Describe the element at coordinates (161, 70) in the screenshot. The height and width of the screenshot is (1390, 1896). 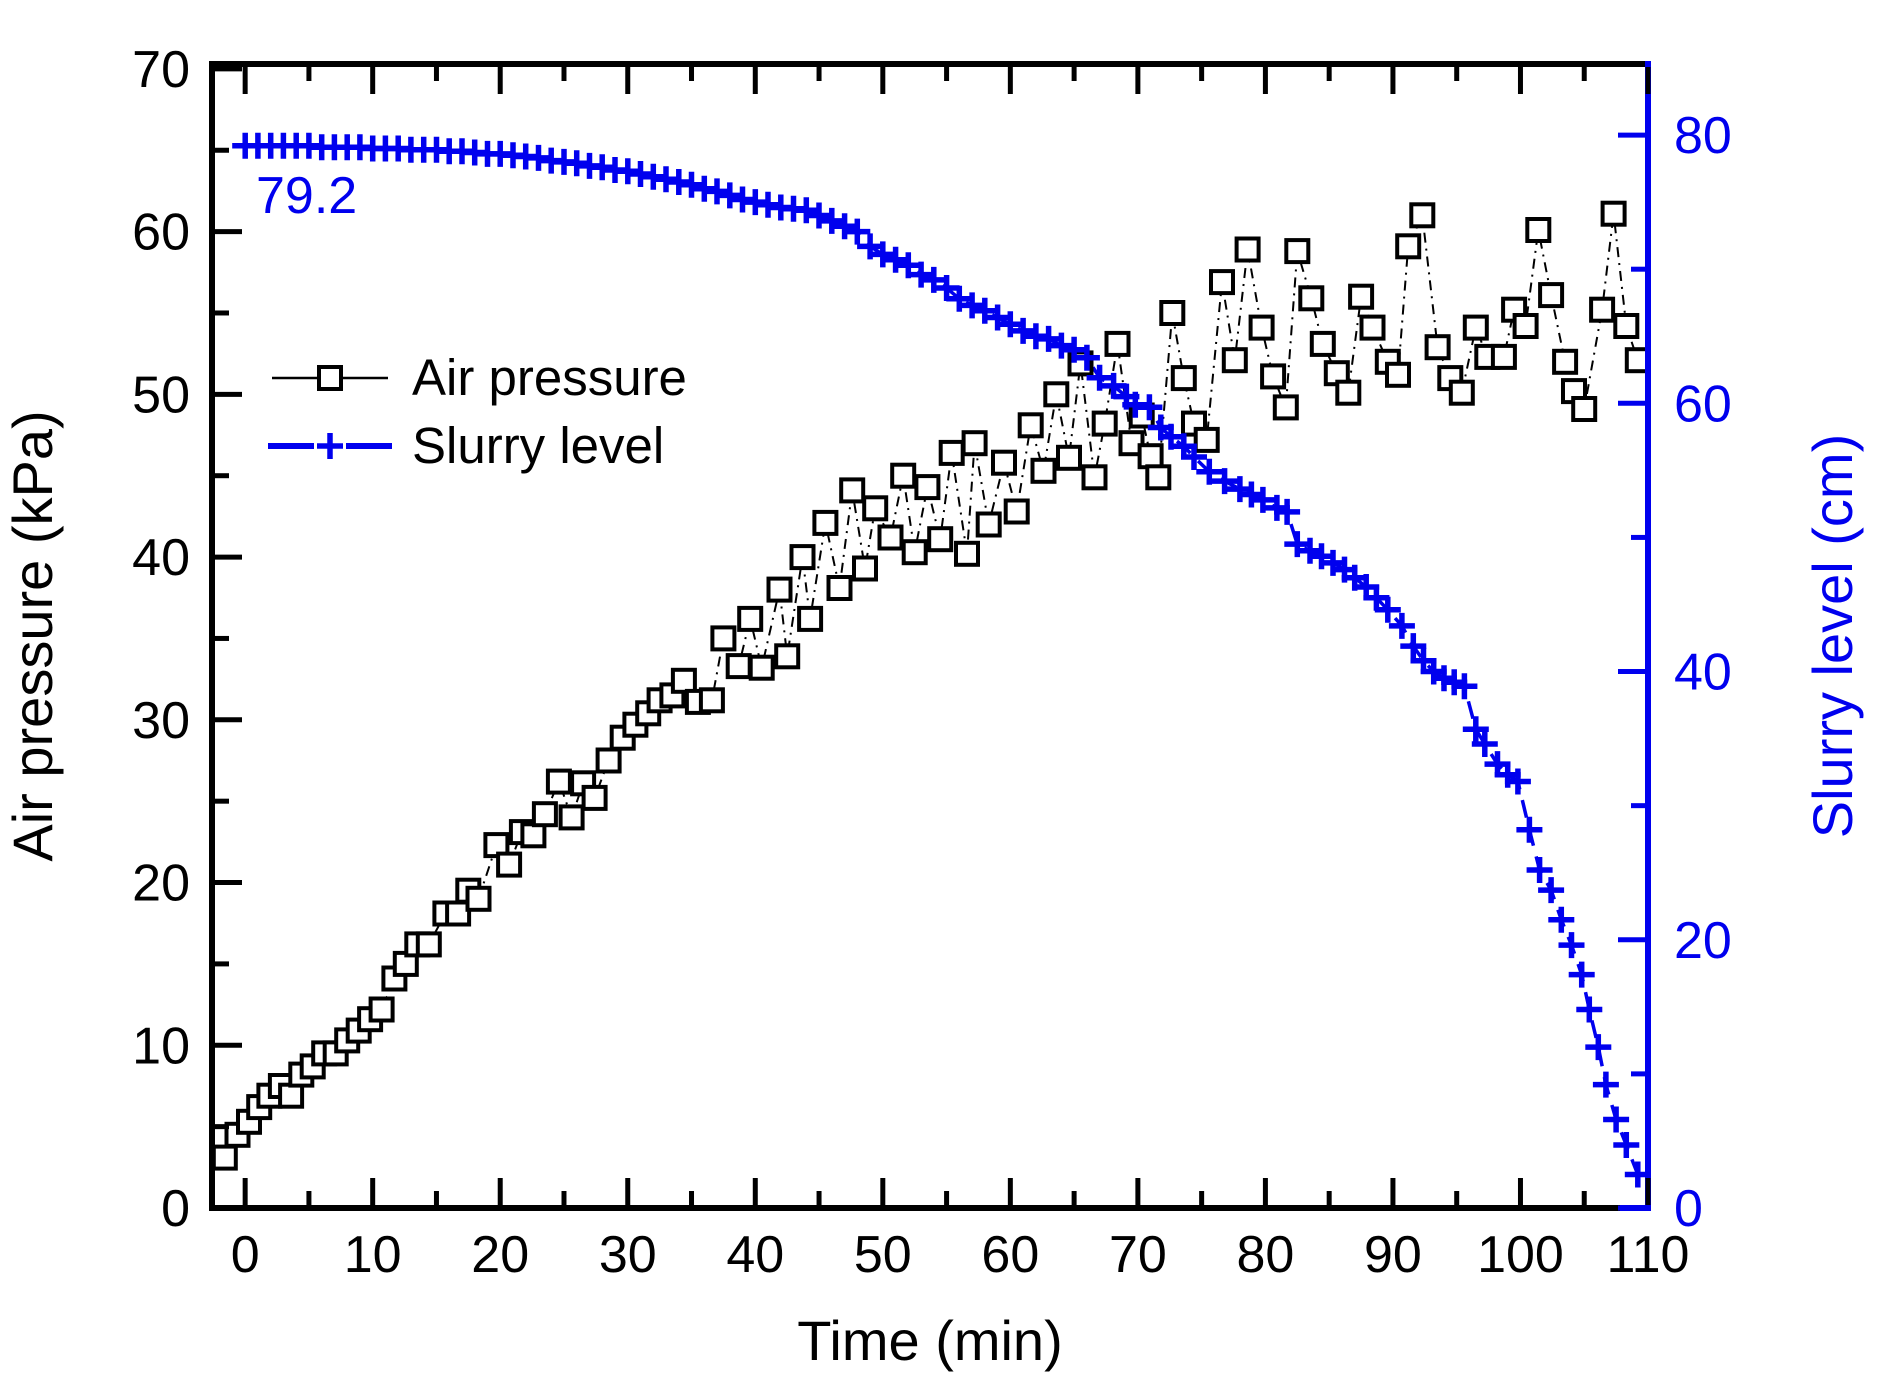
I see `y-left-tick-label: 70` at that location.